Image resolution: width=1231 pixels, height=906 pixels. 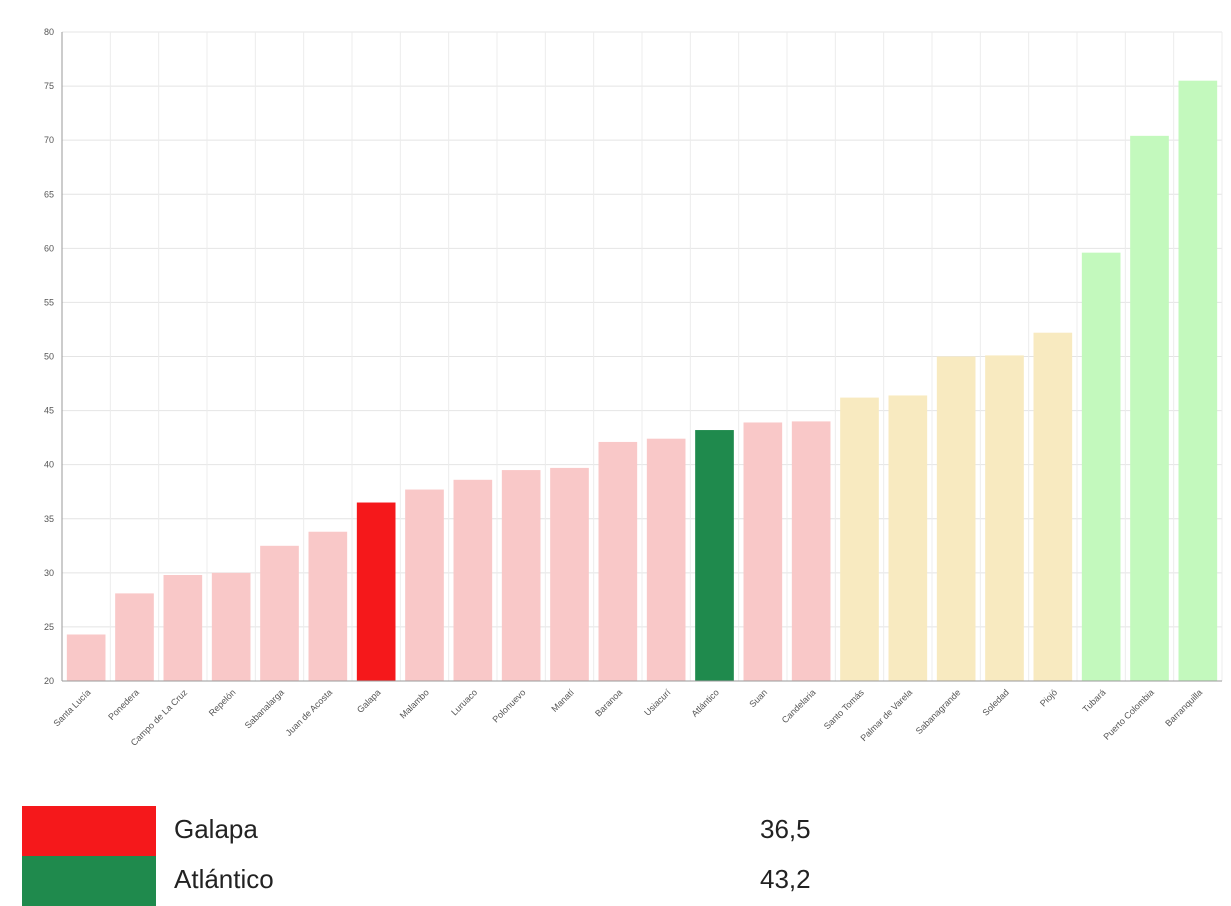 I want to click on y-tick-label: 20, so click(x=49, y=681).